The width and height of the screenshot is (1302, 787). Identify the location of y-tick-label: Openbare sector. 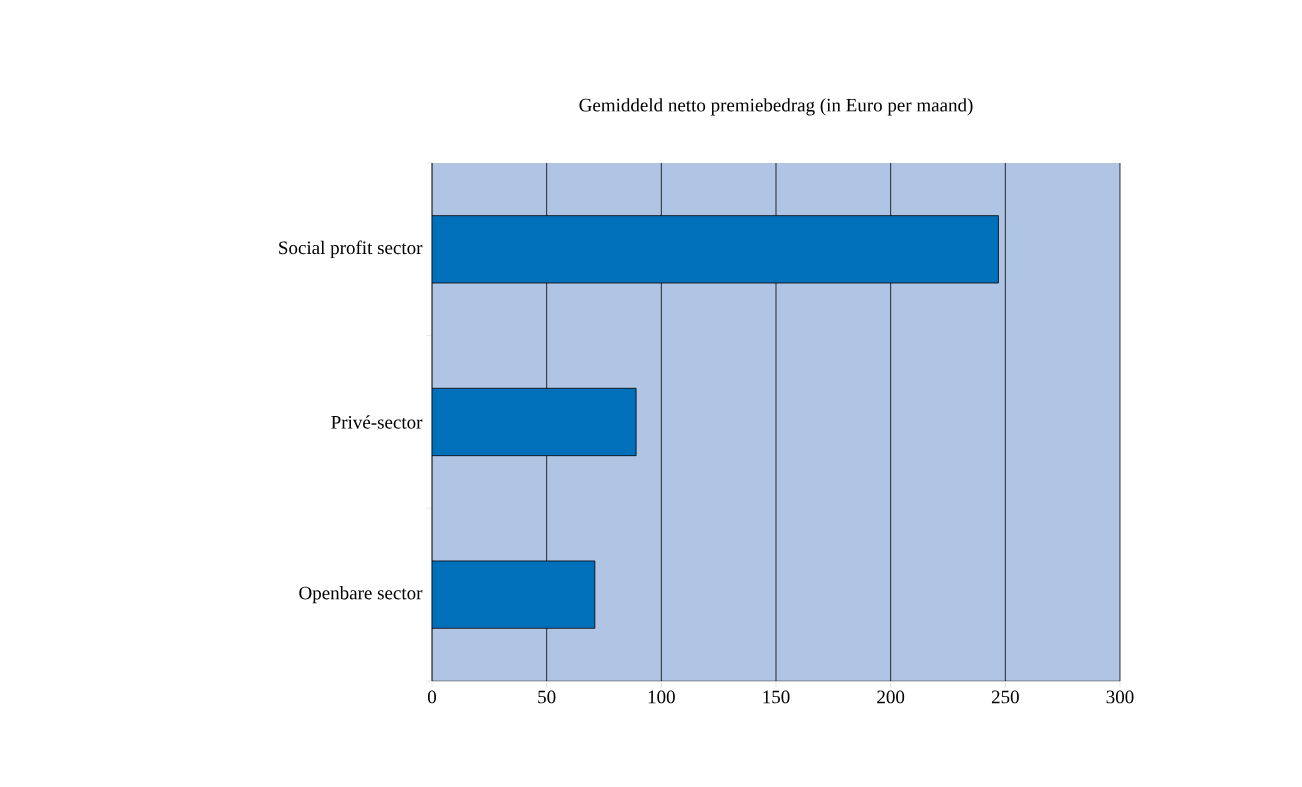
(361, 595).